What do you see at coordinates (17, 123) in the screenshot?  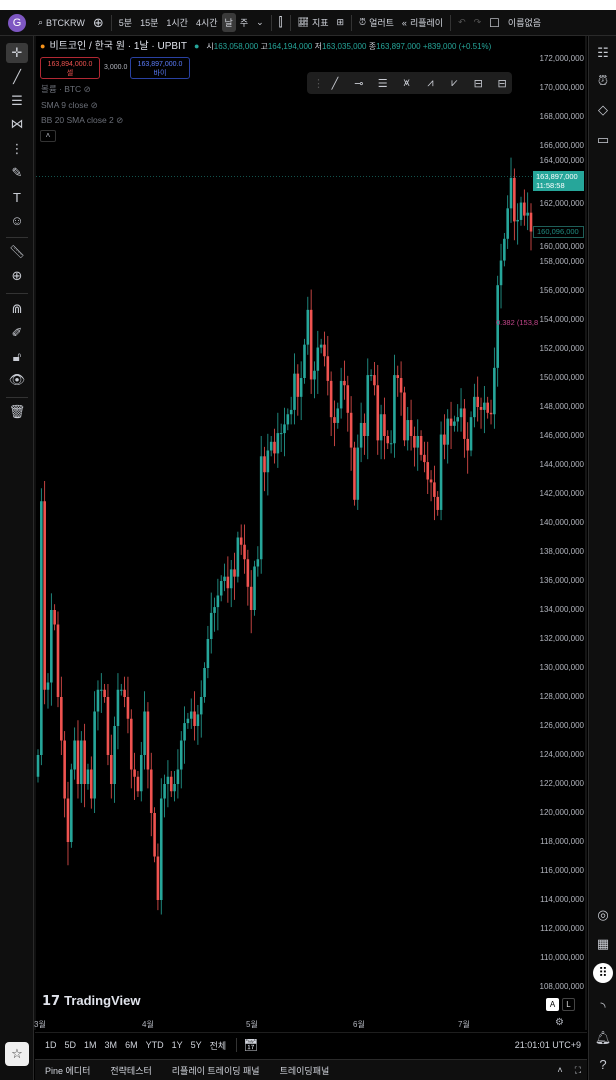 I see `pattern-icon: ⋈` at bounding box center [17, 123].